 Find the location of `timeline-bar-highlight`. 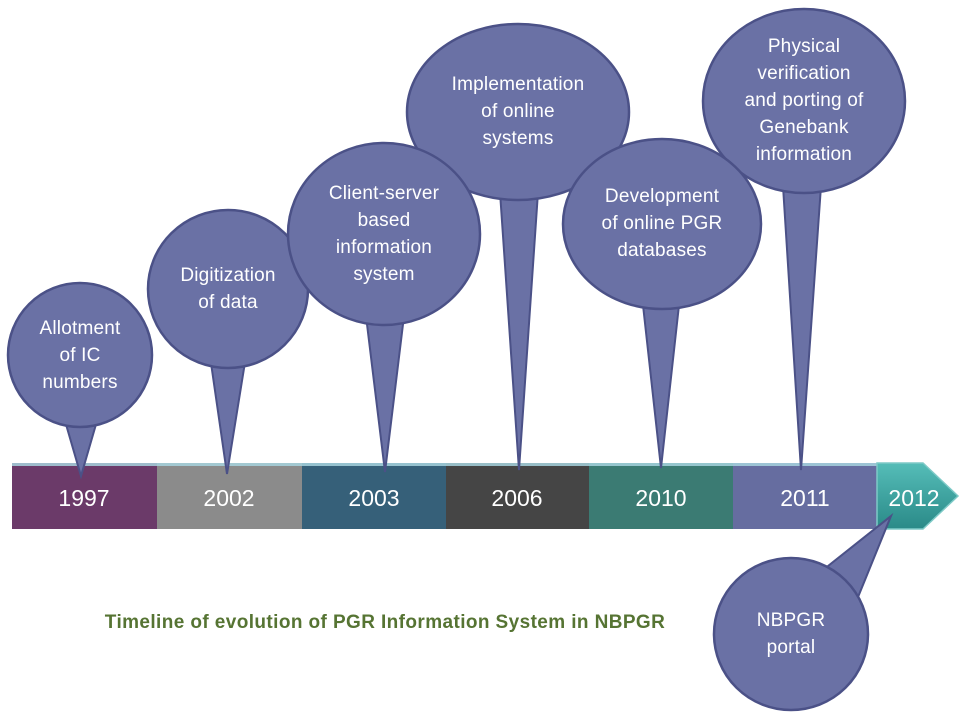

timeline-bar-highlight is located at coordinates (444, 464).